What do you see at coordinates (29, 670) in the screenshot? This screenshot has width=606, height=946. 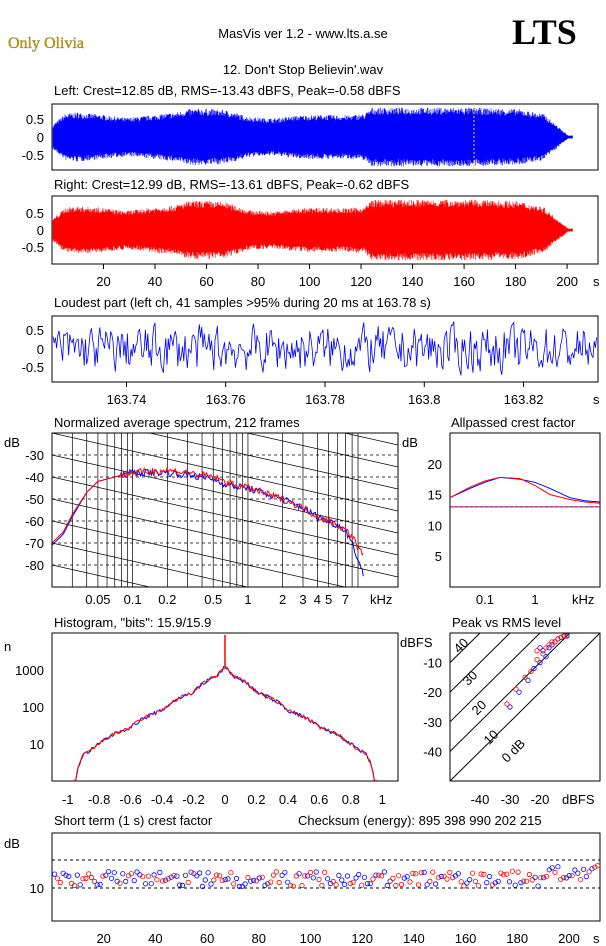 I see `y-tick-label: 1000` at bounding box center [29, 670].